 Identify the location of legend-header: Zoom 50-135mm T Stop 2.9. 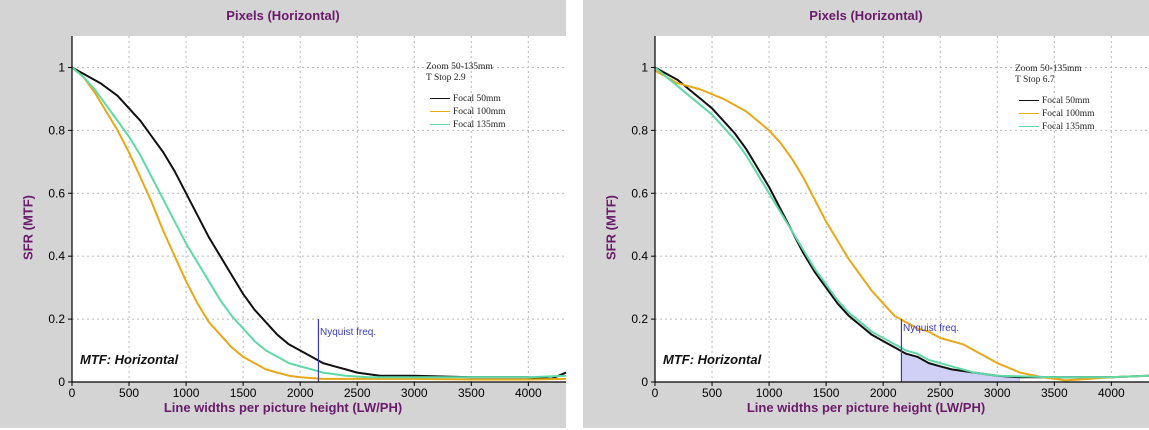
(459, 73).